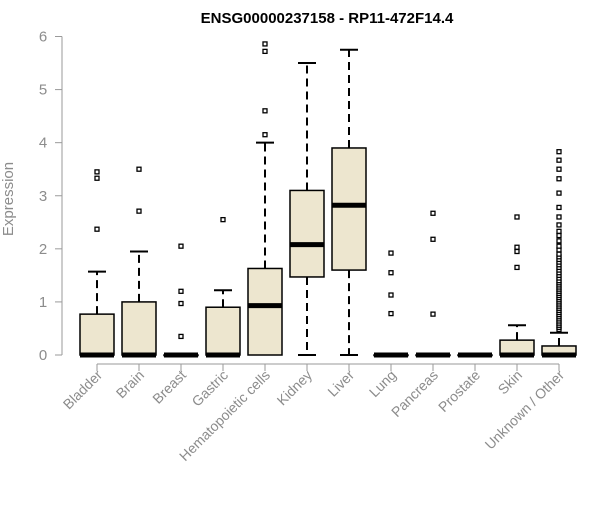 The height and width of the screenshot is (505, 600). Describe the element at coordinates (223, 287) in the screenshot. I see `box-group-gastric` at that location.